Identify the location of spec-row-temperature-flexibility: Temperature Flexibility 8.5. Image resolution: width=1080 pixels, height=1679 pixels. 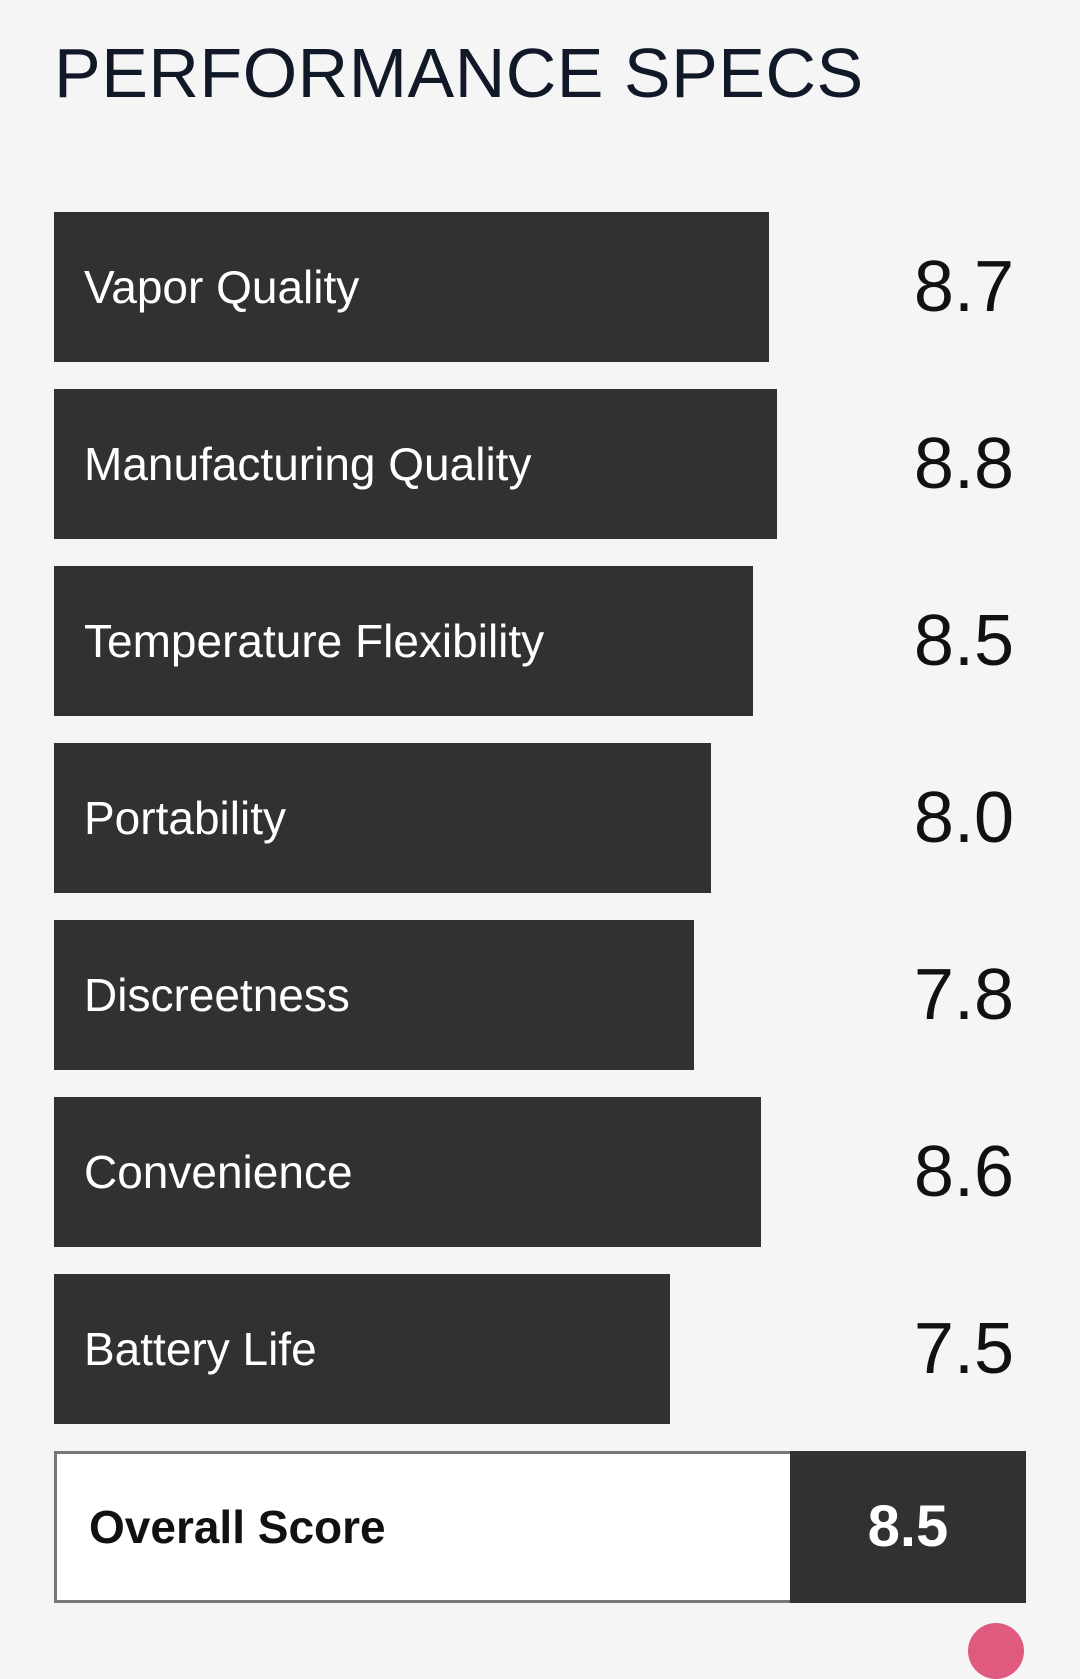
(540, 641).